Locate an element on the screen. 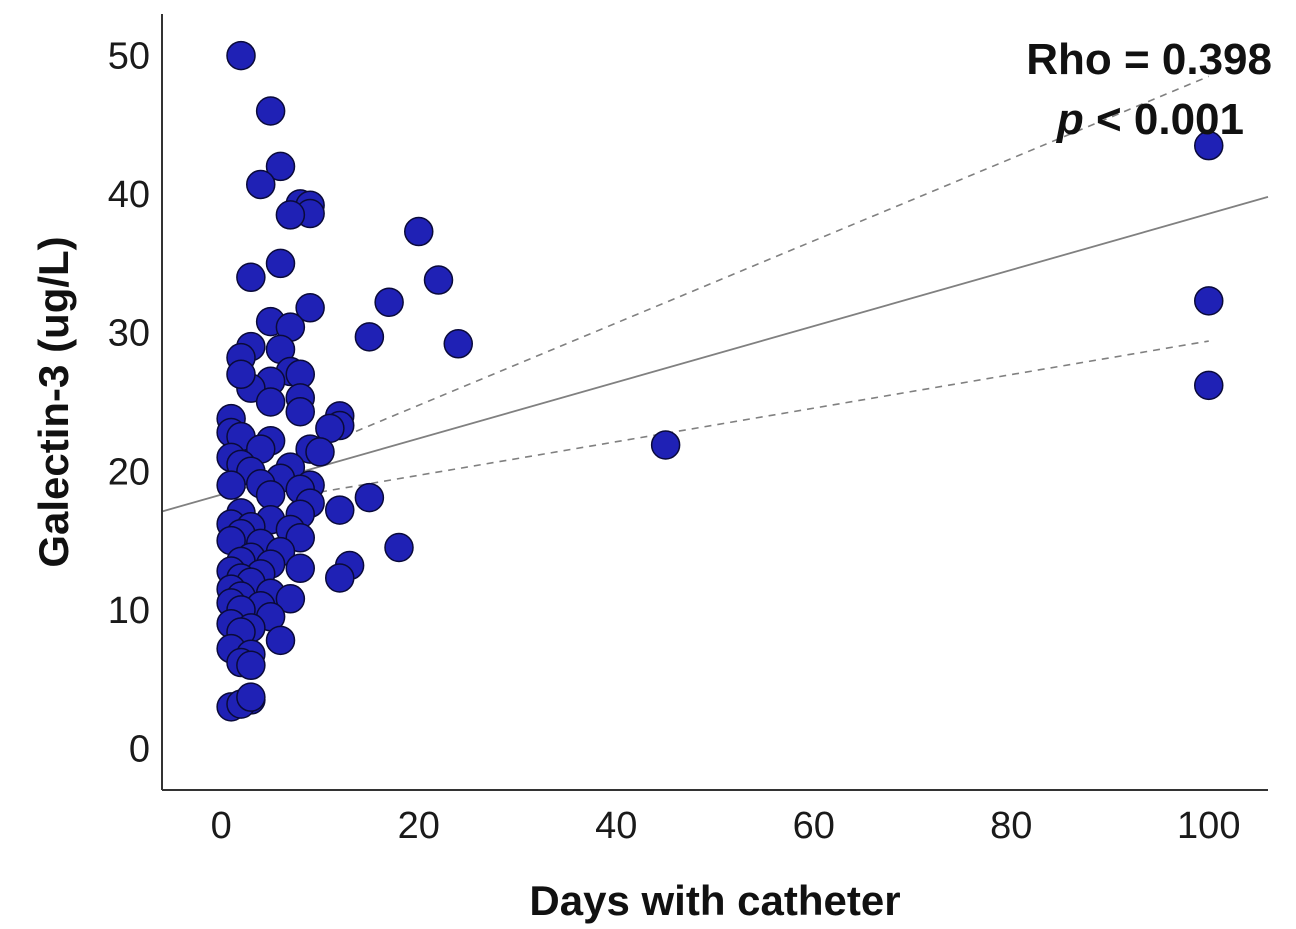  confidence-band-lower is located at coordinates (764, 416).